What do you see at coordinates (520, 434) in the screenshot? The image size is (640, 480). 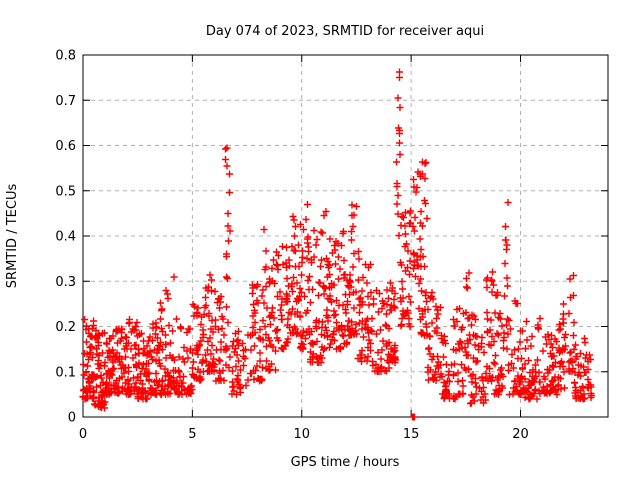 I see `x-tick-label: 20` at bounding box center [520, 434].